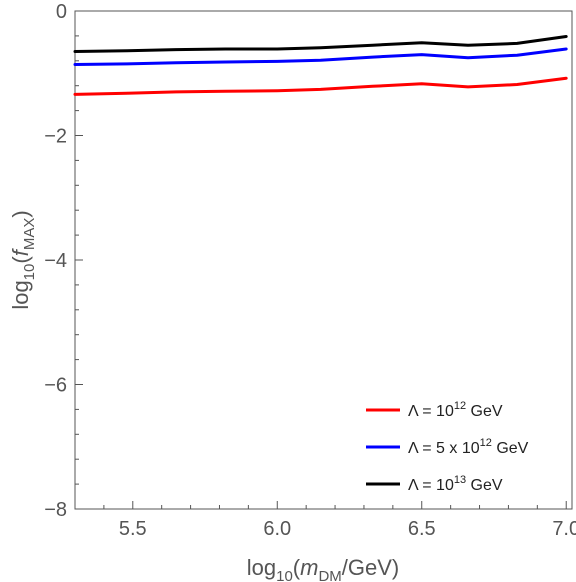  Describe the element at coordinates (277, 529) in the screenshot. I see `x-tick-label: 6.0` at that location.